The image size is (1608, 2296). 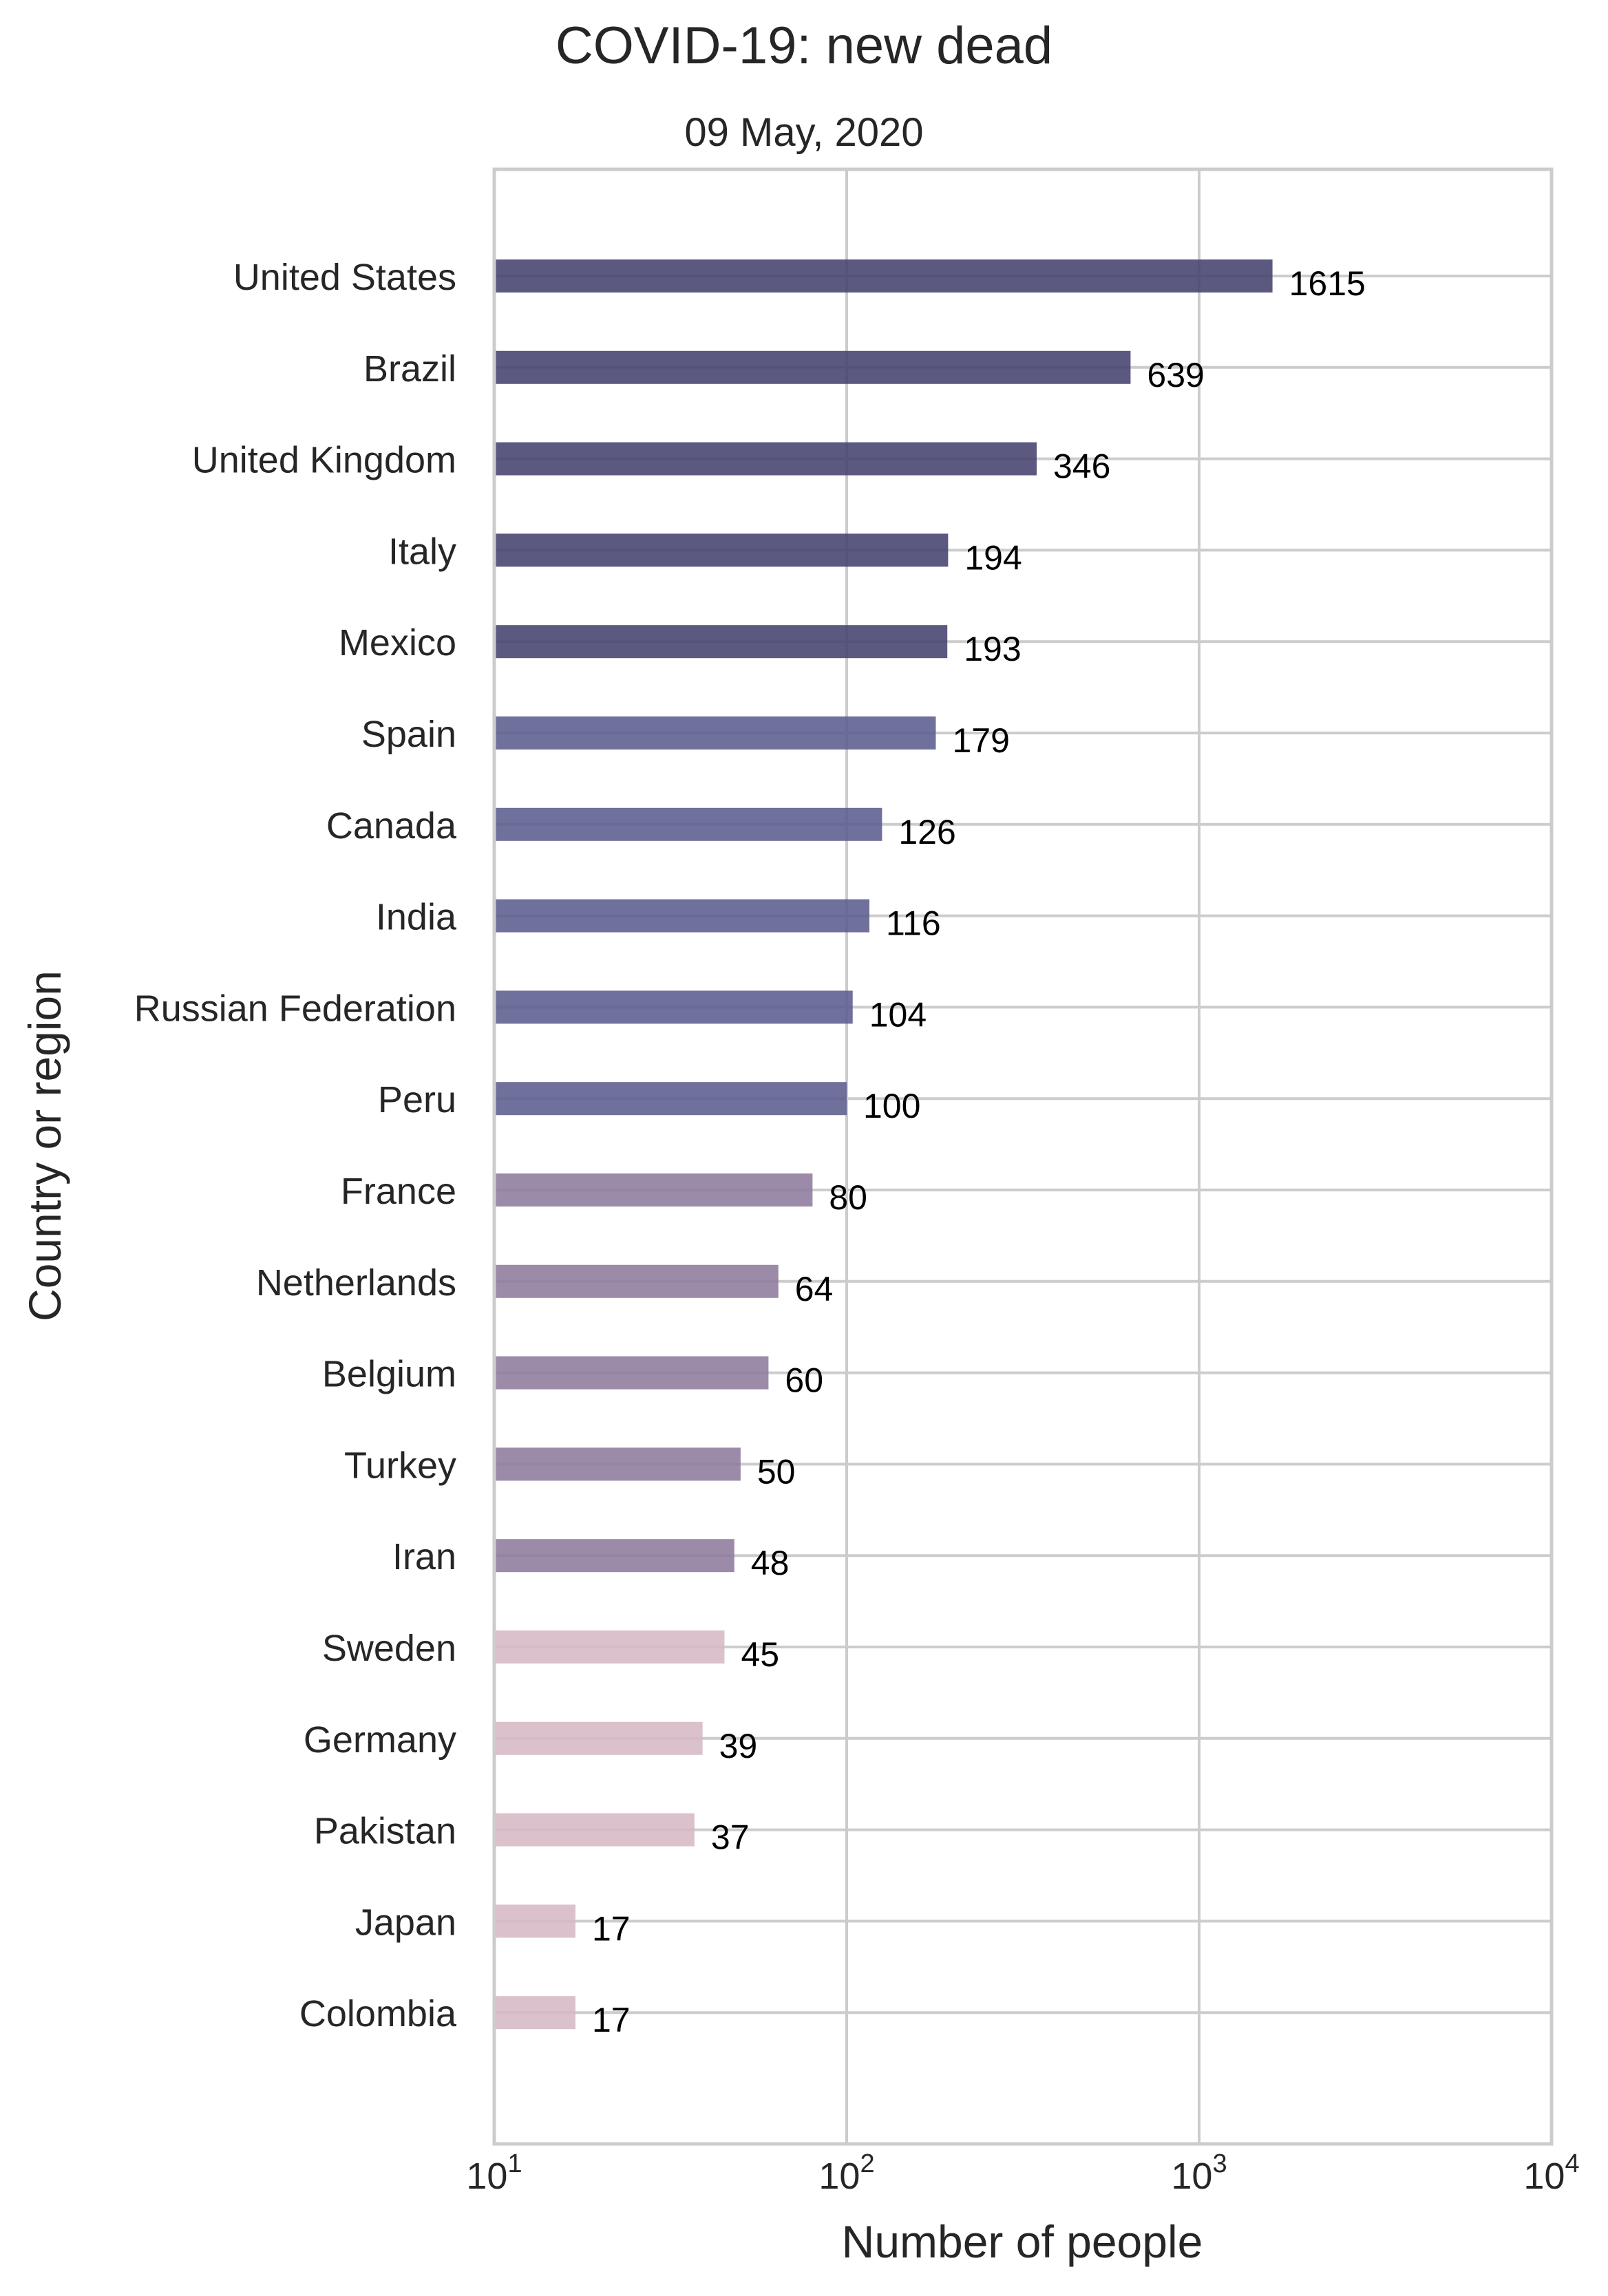 What do you see at coordinates (846, 2173) in the screenshot?
I see `x-tick-label: 10²` at bounding box center [846, 2173].